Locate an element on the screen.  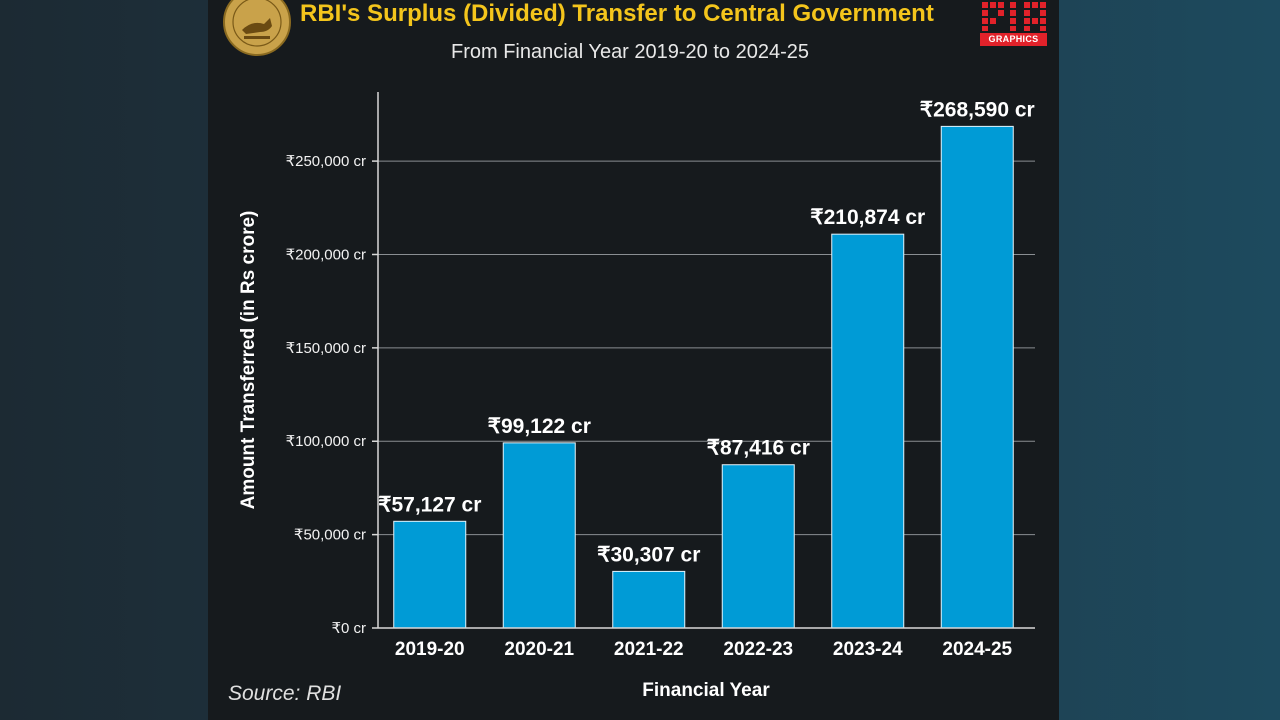
publisher-logo is located at coordinates (1014, 16).